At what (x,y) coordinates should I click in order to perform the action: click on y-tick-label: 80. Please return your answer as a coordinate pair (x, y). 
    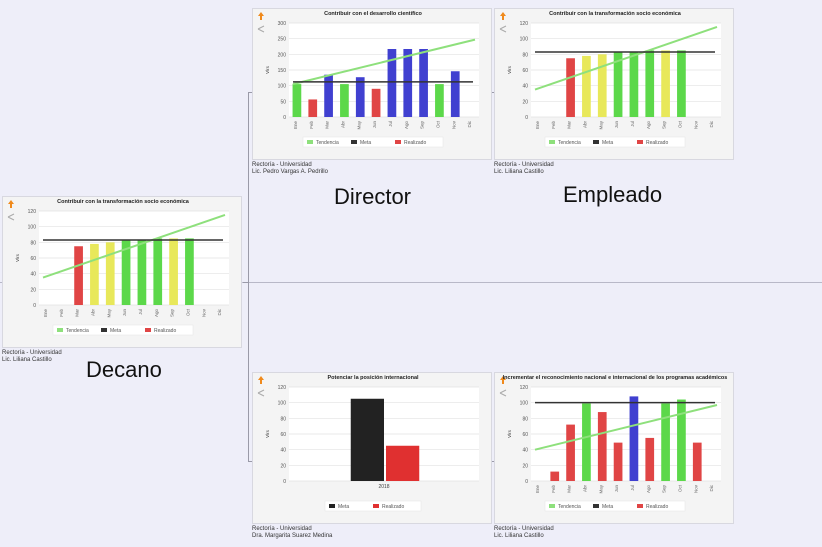
    Looking at the image, I should click on (283, 419).